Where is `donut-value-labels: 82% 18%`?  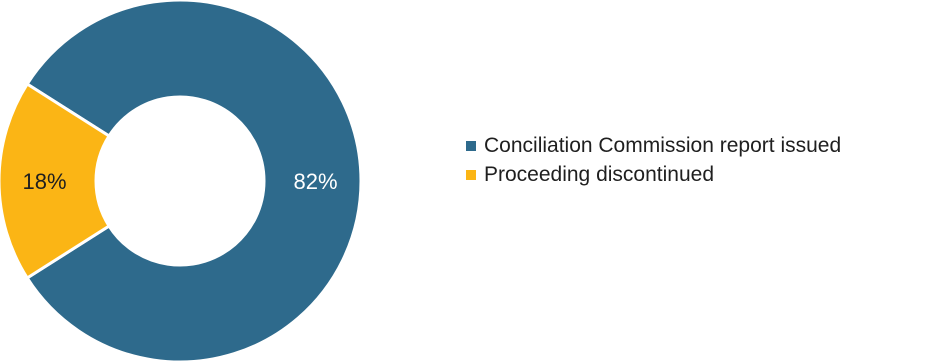 donut-value-labels: 82% 18% is located at coordinates (179, 181).